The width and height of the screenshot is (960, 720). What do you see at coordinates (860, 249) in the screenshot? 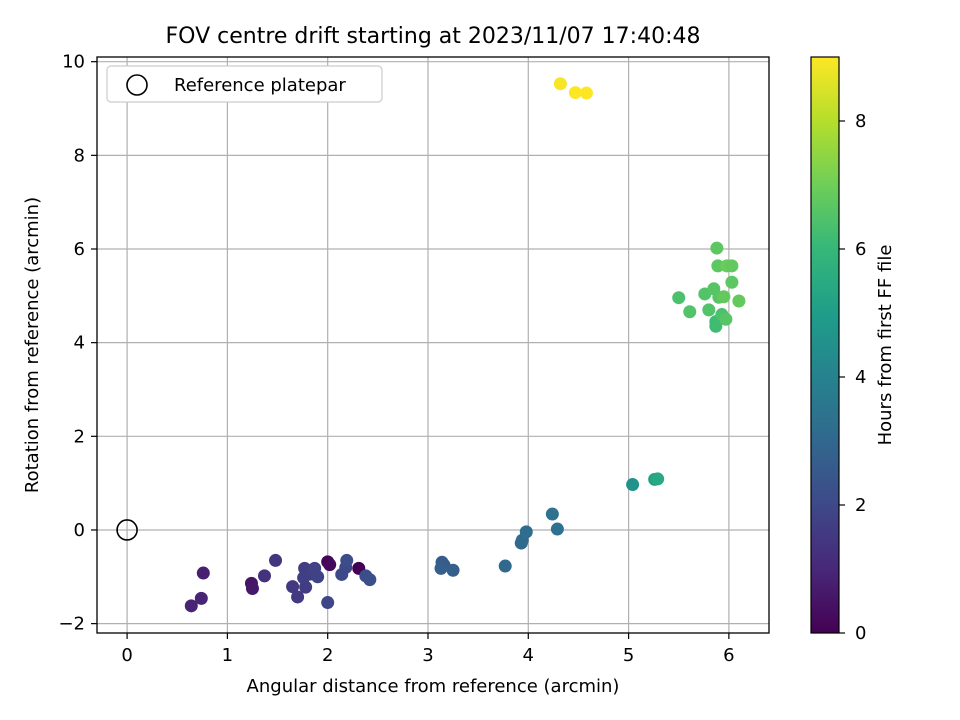
I see `colorbar-tick-label: 6` at bounding box center [860, 249].